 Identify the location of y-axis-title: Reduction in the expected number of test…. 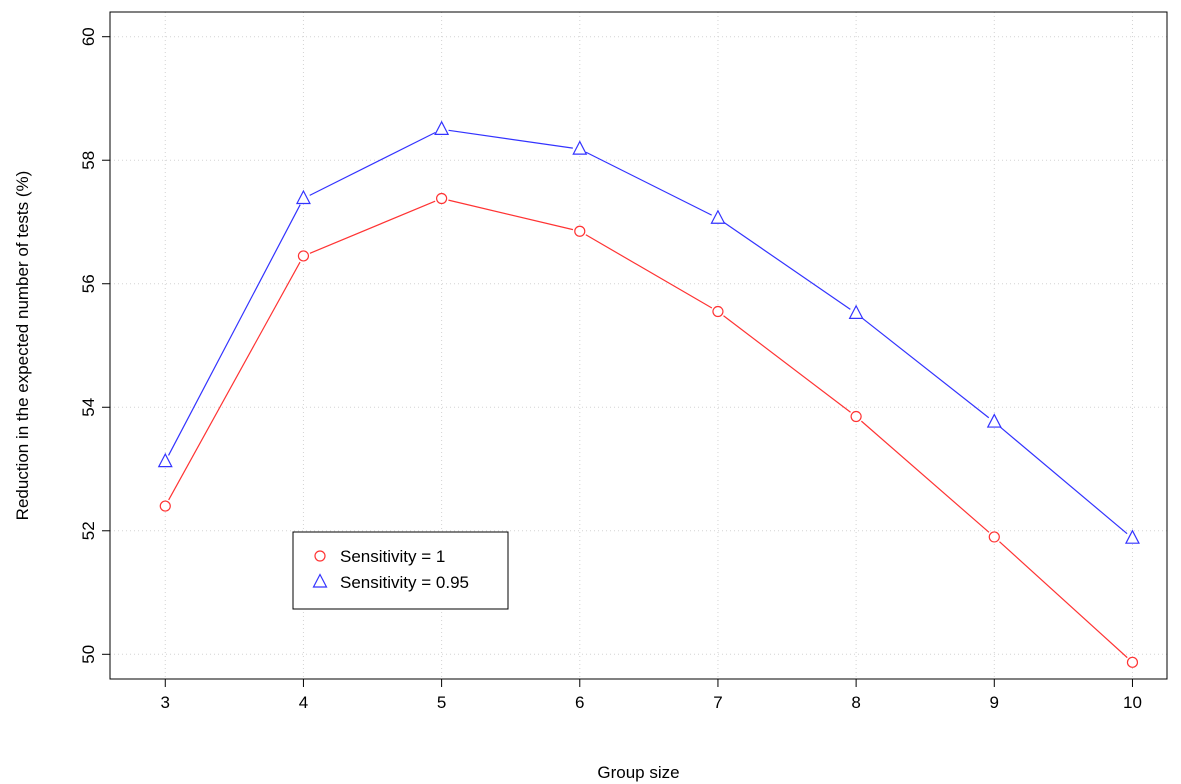
(22, 346).